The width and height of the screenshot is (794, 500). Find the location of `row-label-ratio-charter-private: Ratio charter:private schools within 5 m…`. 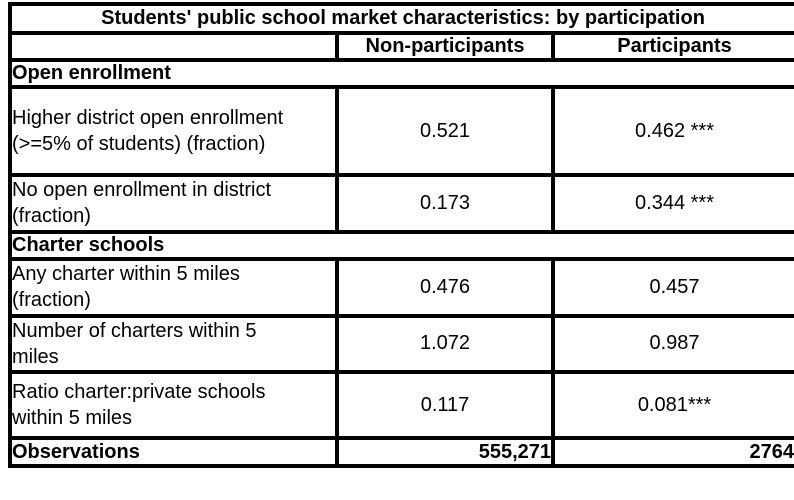

row-label-ratio-charter-private: Ratio charter:private schools within 5 m… is located at coordinates (173, 405).